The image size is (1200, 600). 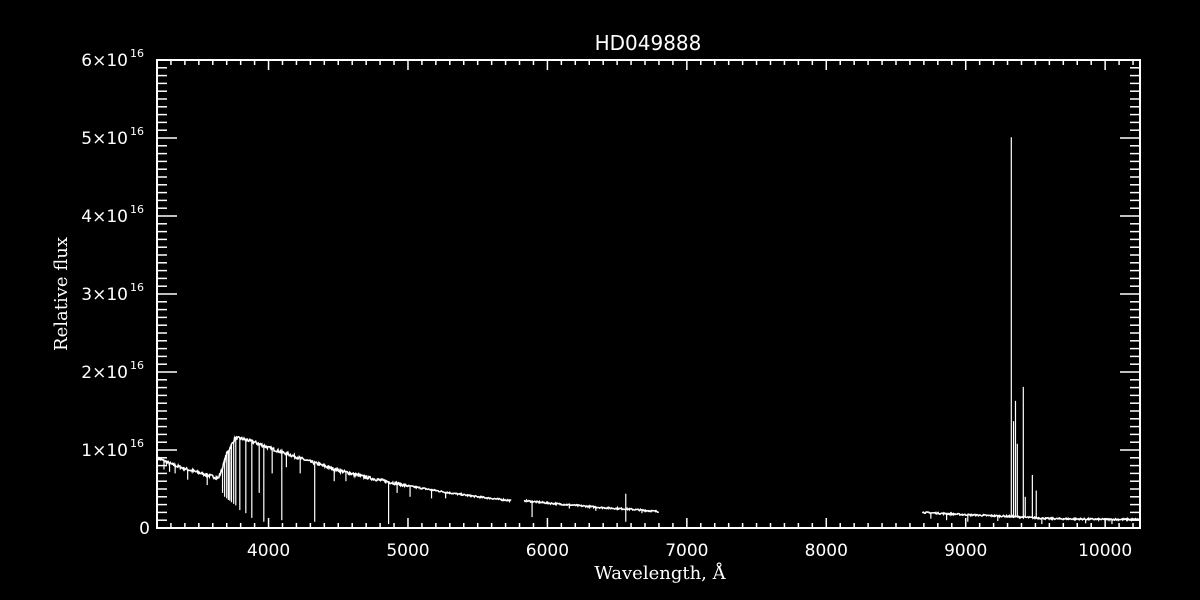 I want to click on x-tick-label: 7000, so click(x=686, y=551).